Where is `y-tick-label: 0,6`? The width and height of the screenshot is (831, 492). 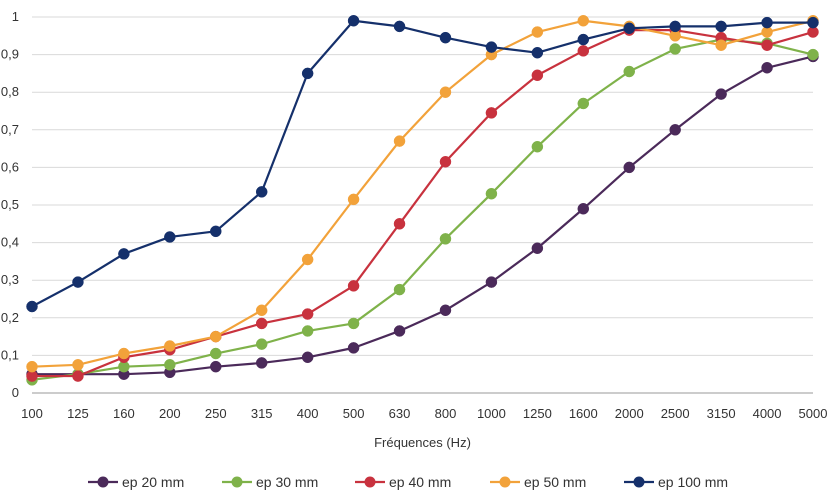 y-tick-label: 0,6 is located at coordinates (10, 166).